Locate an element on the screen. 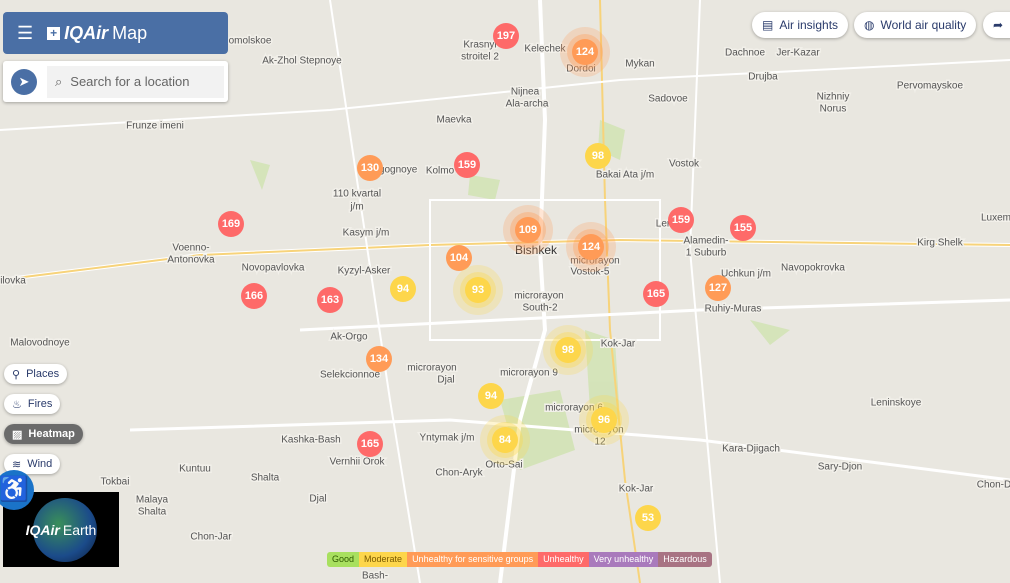 This screenshot has width=1010, height=583. place-label: Dordoi is located at coordinates (580, 69).